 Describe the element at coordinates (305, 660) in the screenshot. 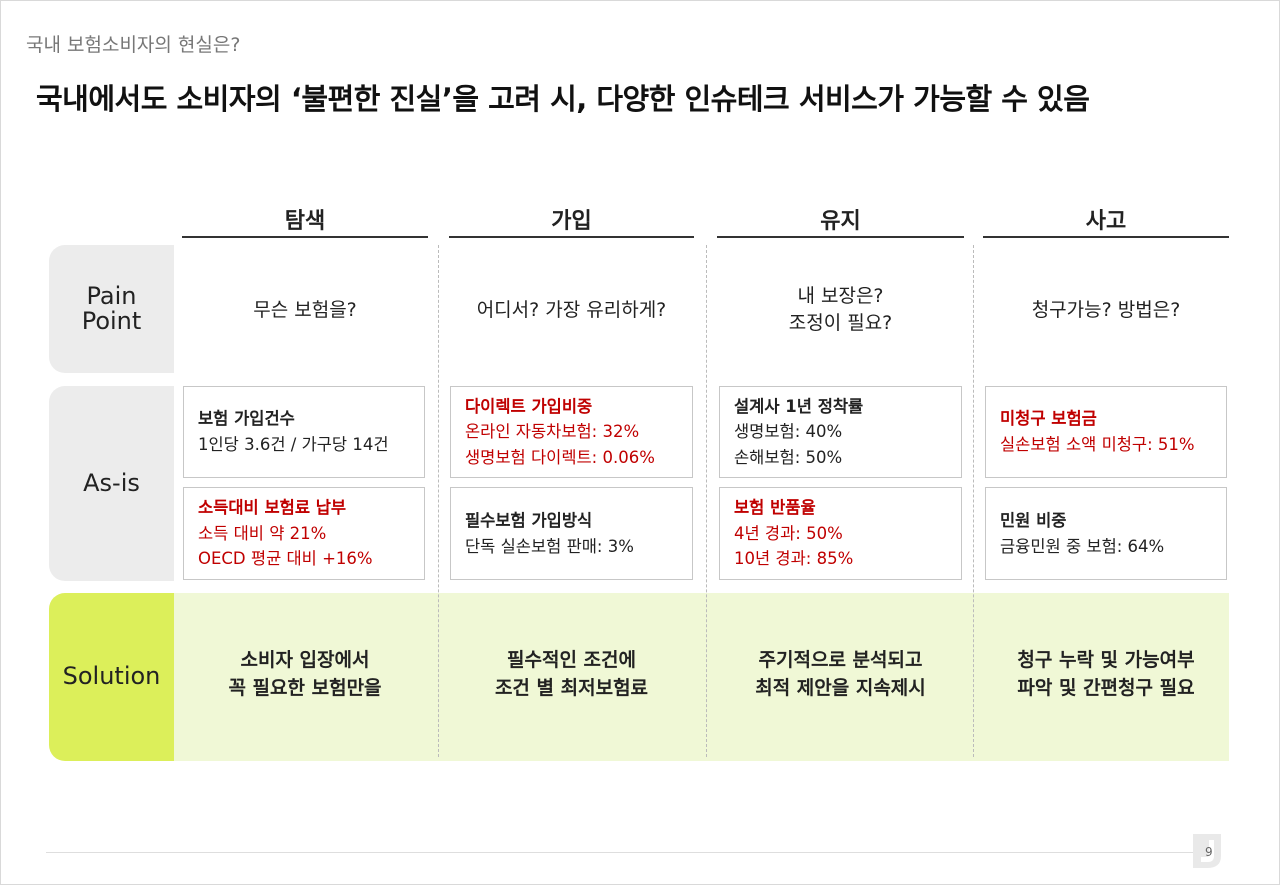

I see `solution-line: 소비자 입장에서` at that location.